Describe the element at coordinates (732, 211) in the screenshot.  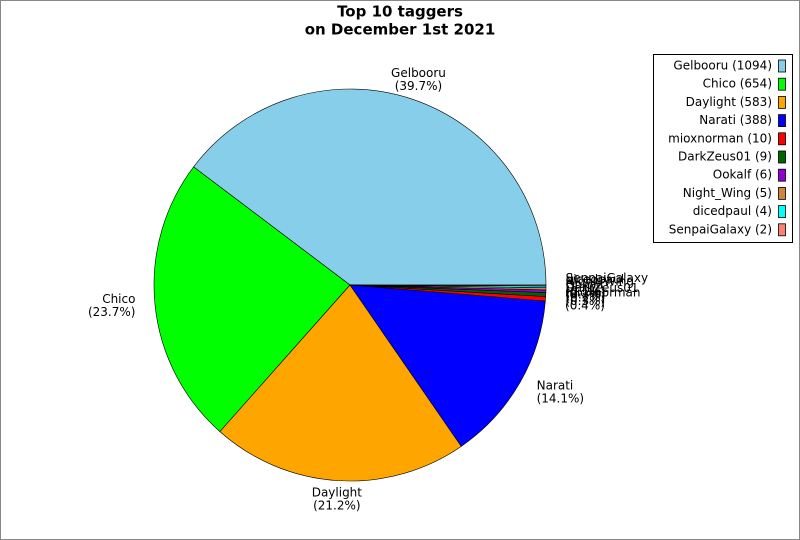
I see `legend-label: dicedpaul (4)` at that location.